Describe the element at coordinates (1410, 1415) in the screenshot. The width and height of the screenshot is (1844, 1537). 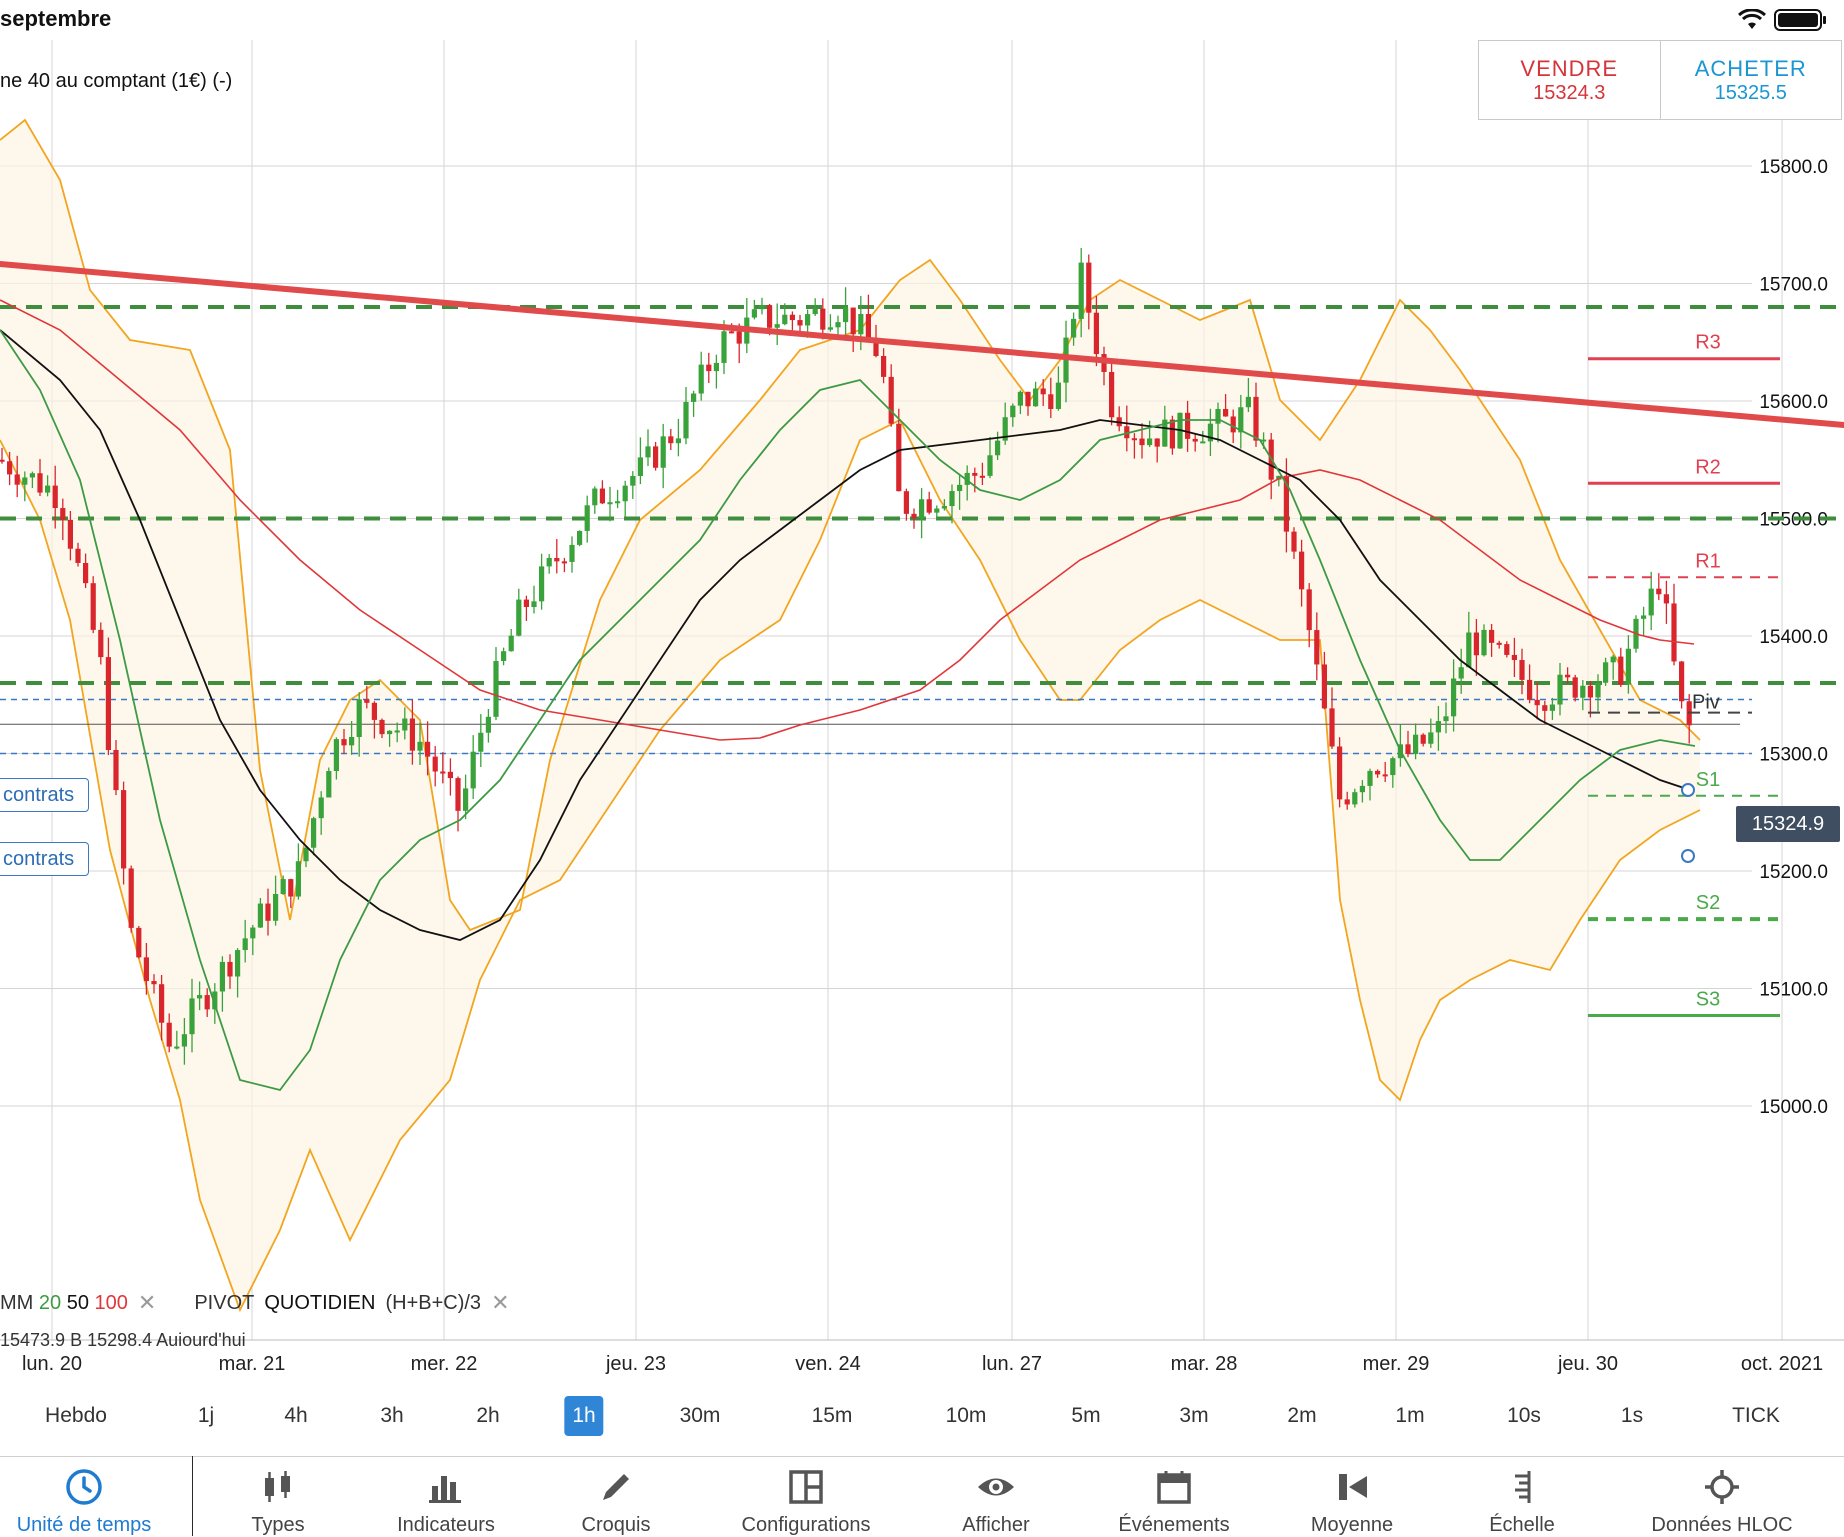
I see `timeframe-1m: 1m` at that location.